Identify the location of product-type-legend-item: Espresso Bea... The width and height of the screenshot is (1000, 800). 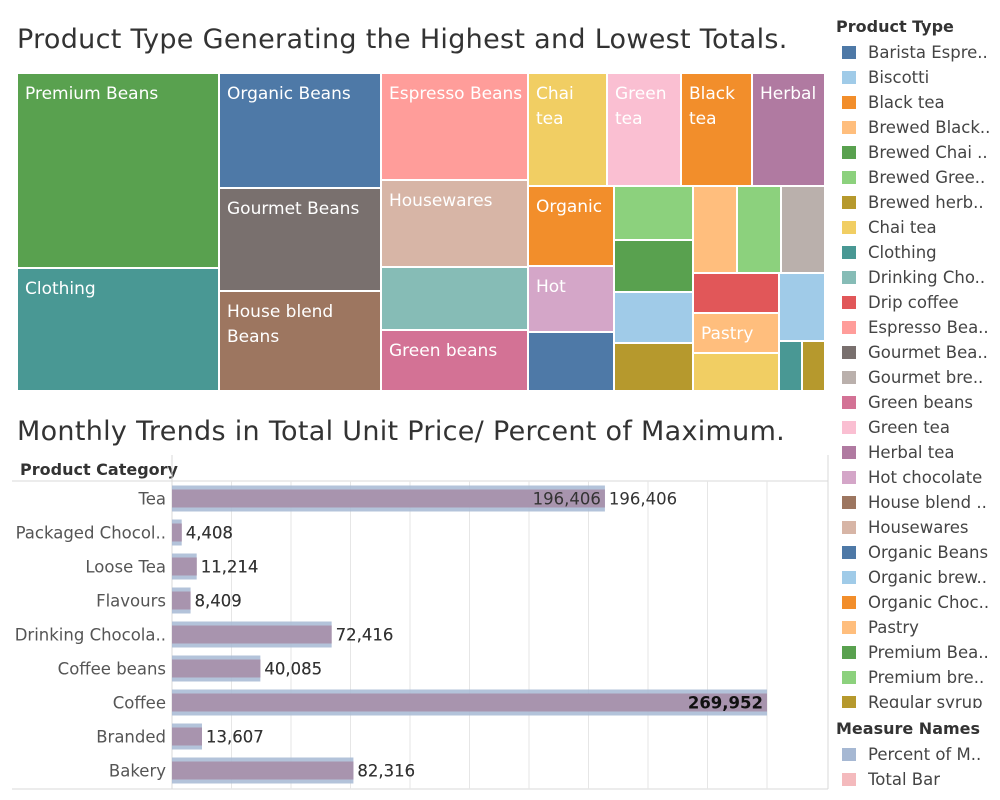
(918, 327).